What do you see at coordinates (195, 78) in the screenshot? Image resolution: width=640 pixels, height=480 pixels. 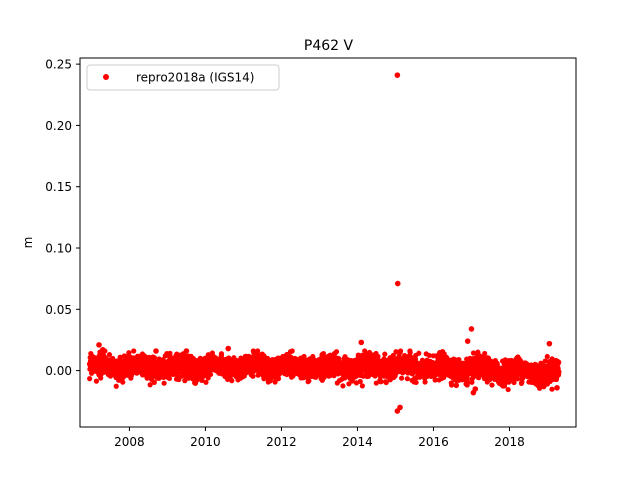 I see `legend-label: repro2018a (IGS14)` at bounding box center [195, 78].